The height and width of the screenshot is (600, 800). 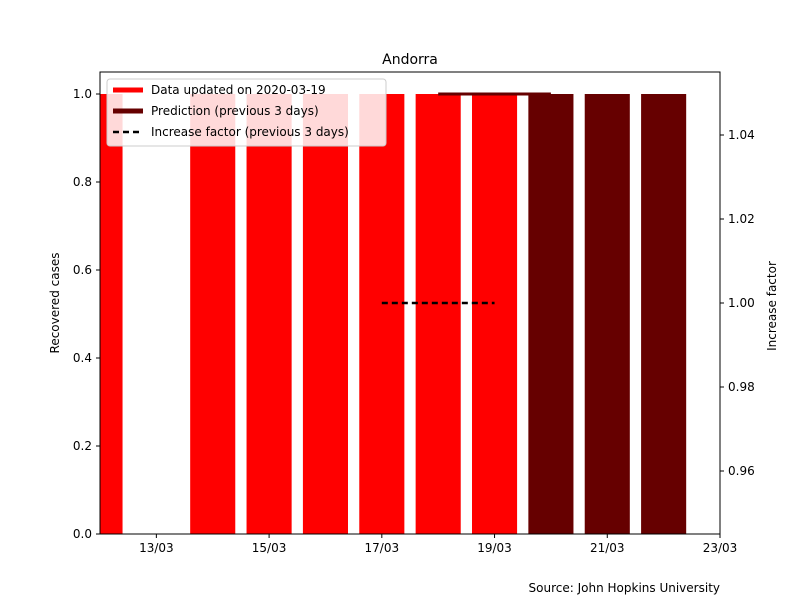 What do you see at coordinates (741, 219) in the screenshot?
I see `y2-tick-label: 1.02` at bounding box center [741, 219].